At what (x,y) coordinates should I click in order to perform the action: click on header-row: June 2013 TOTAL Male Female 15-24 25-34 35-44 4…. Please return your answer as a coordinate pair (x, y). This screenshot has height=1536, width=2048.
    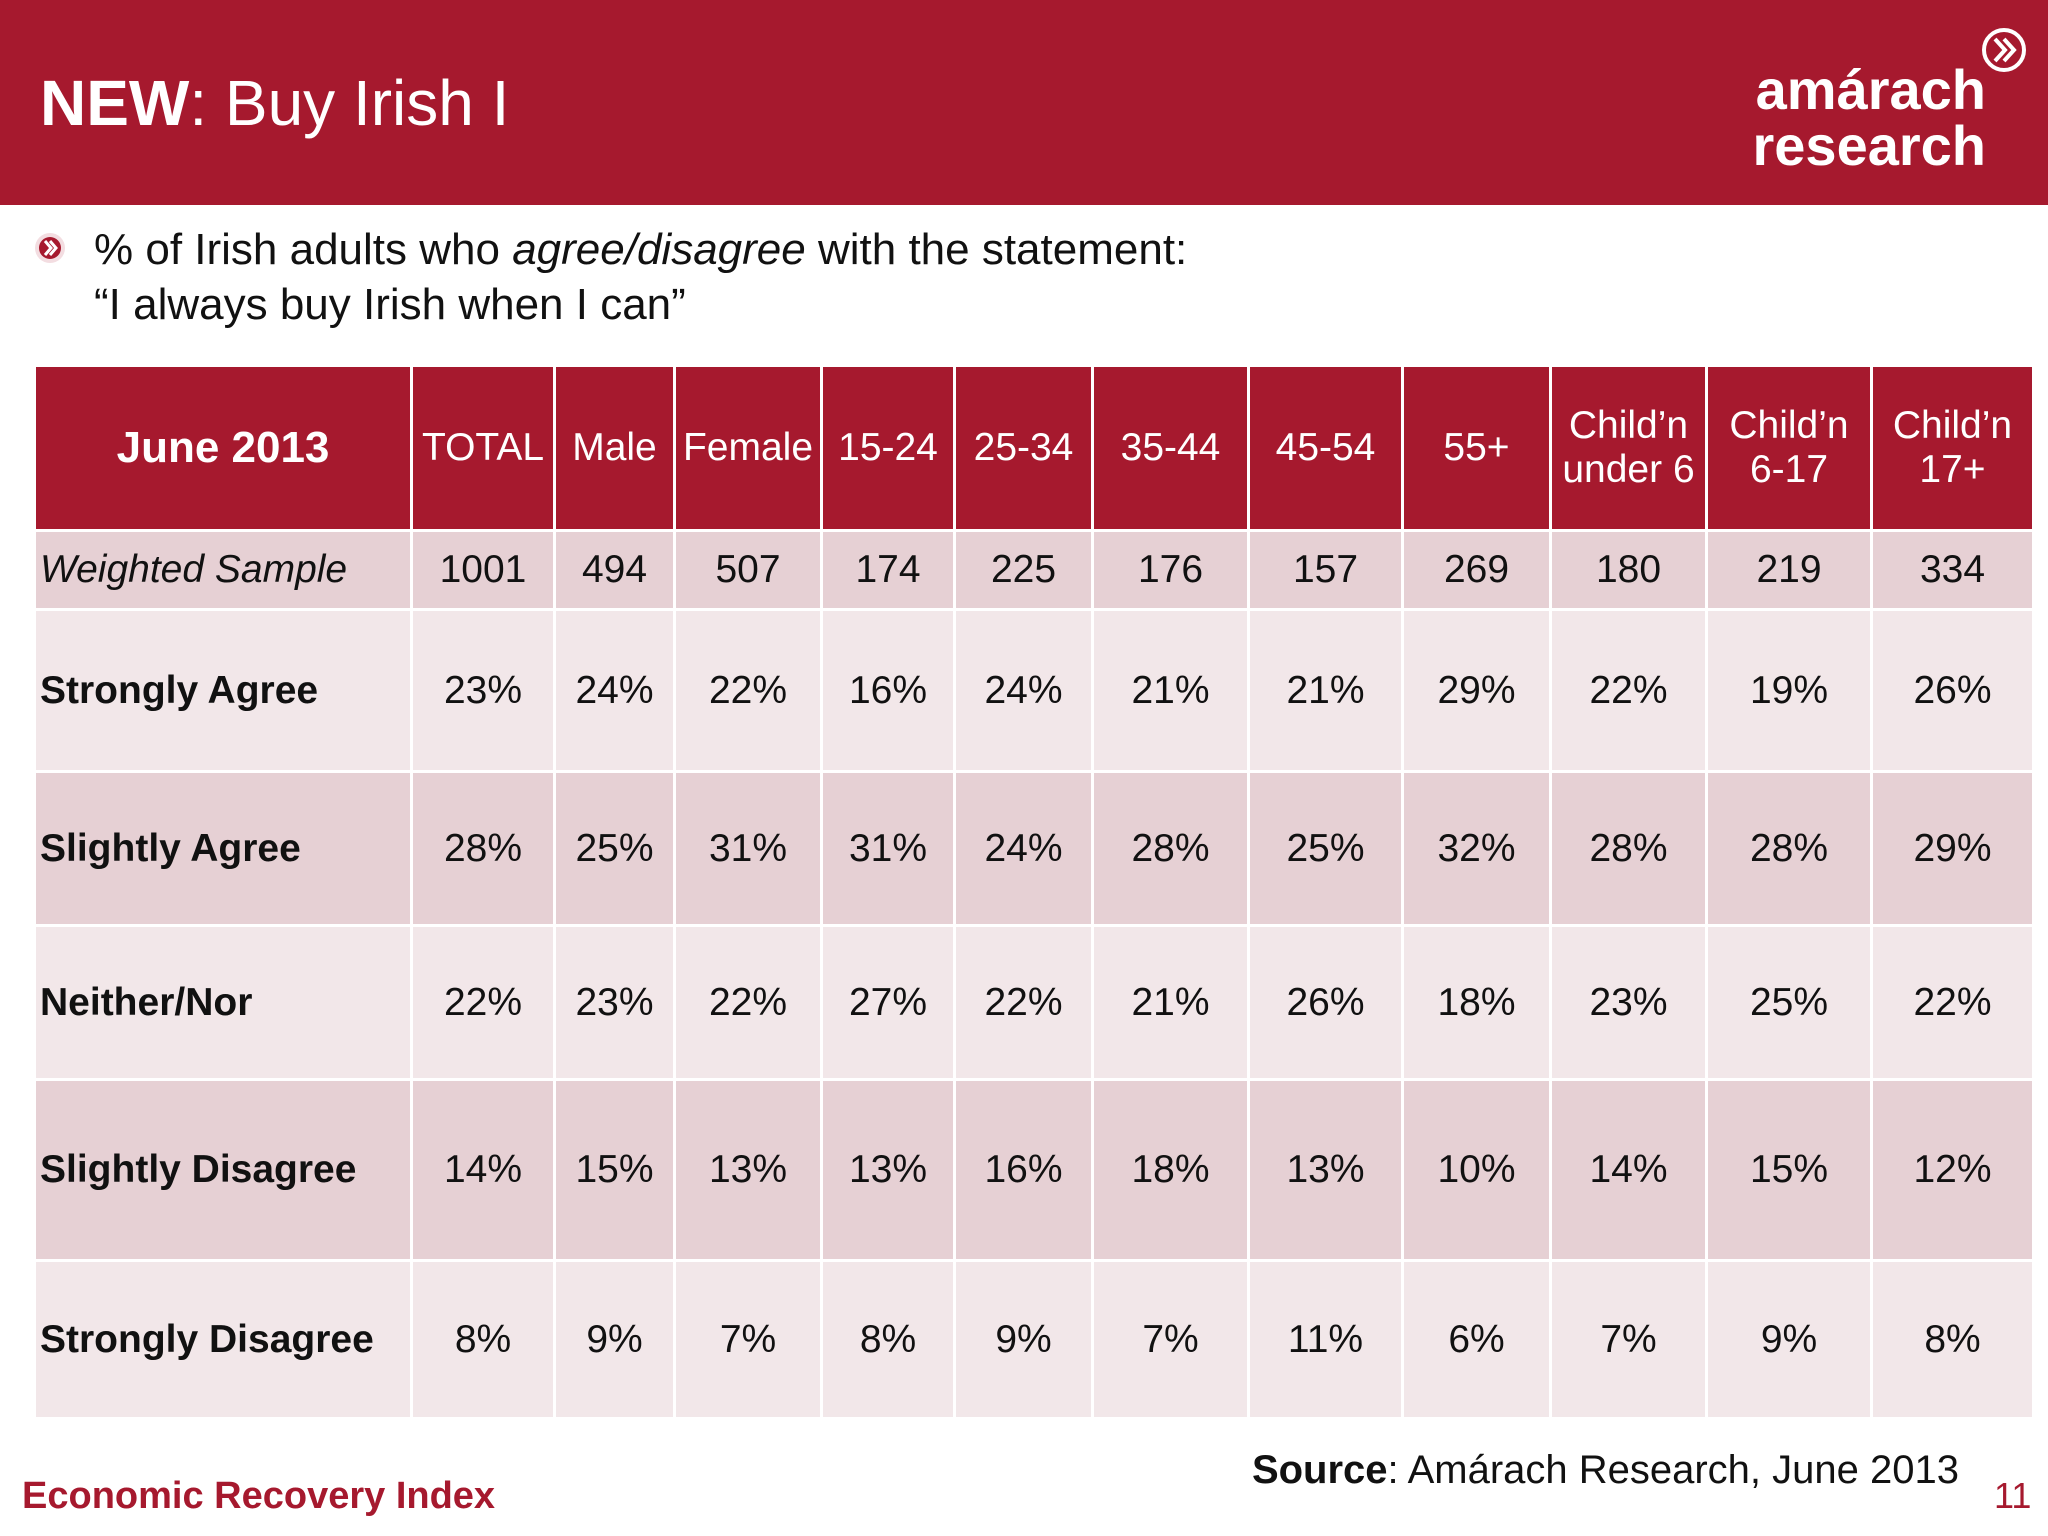
    Looking at the image, I should click on (1034, 448).